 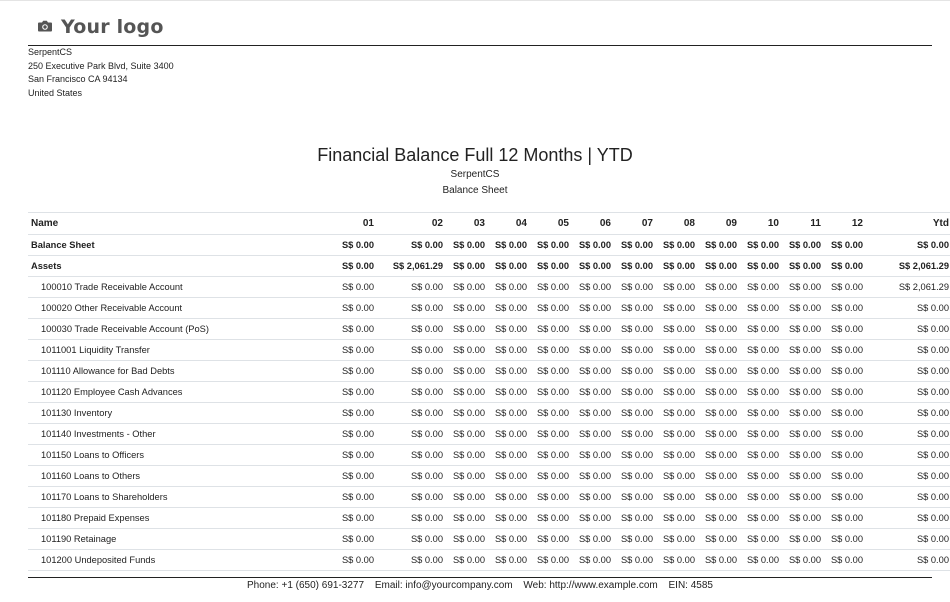 What do you see at coordinates (180, 350) in the screenshot?
I see `account-name-cell: 1011001 Liquidity Transfer` at bounding box center [180, 350].